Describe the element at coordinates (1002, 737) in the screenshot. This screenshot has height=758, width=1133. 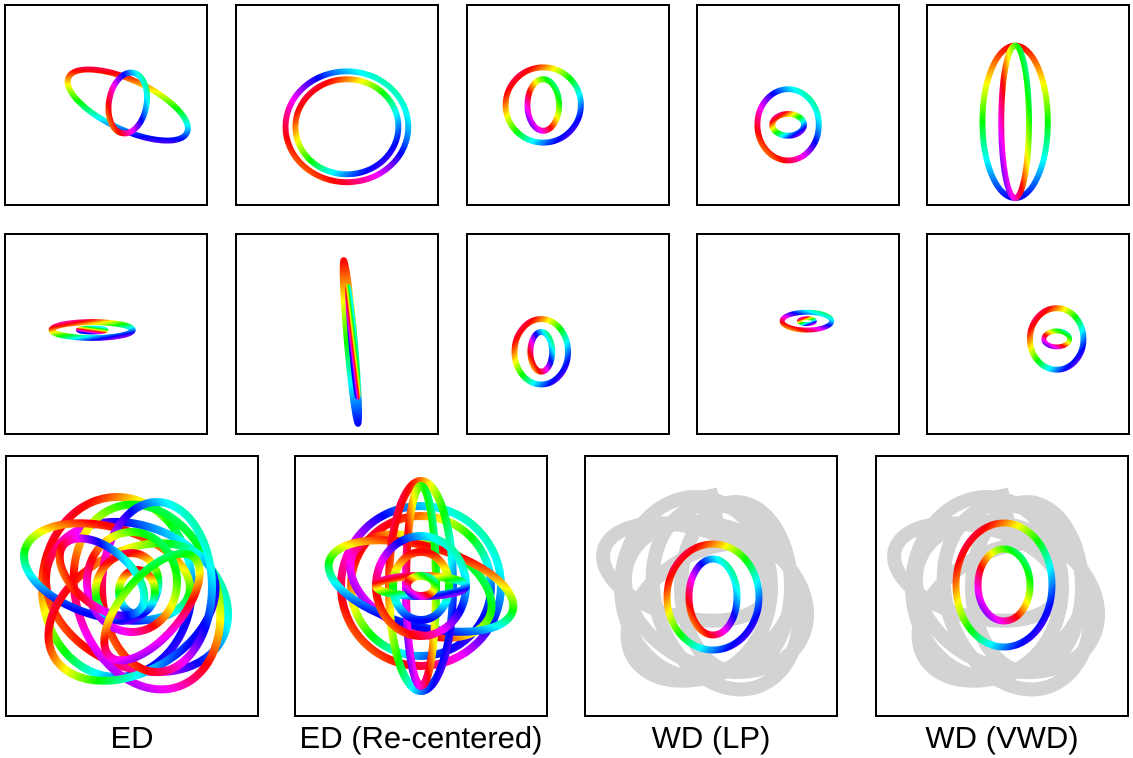
I see `caption-wd-vwd: WD (VWD)` at that location.